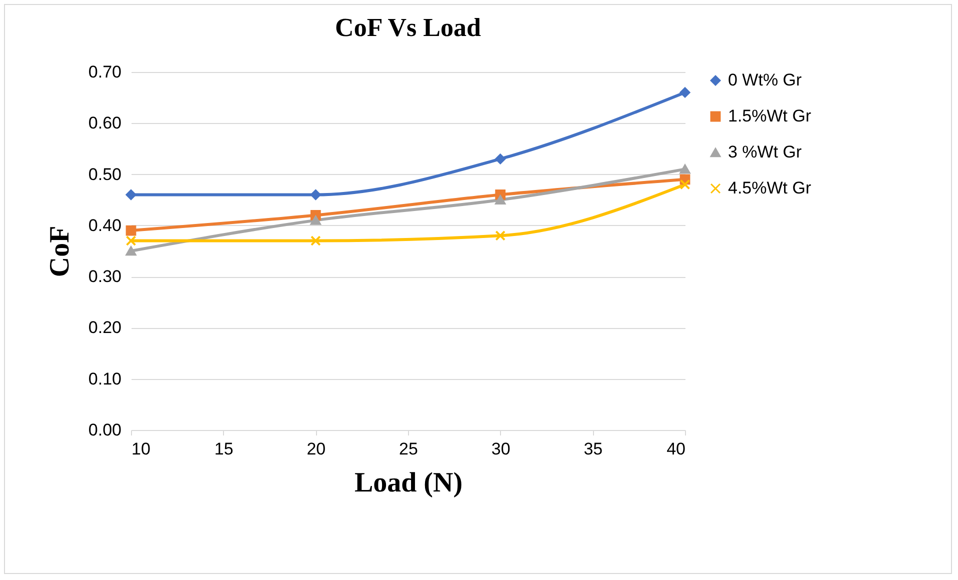 The height and width of the screenshot is (580, 958). What do you see at coordinates (141, 449) in the screenshot?
I see `x-tick-label: 10` at bounding box center [141, 449].